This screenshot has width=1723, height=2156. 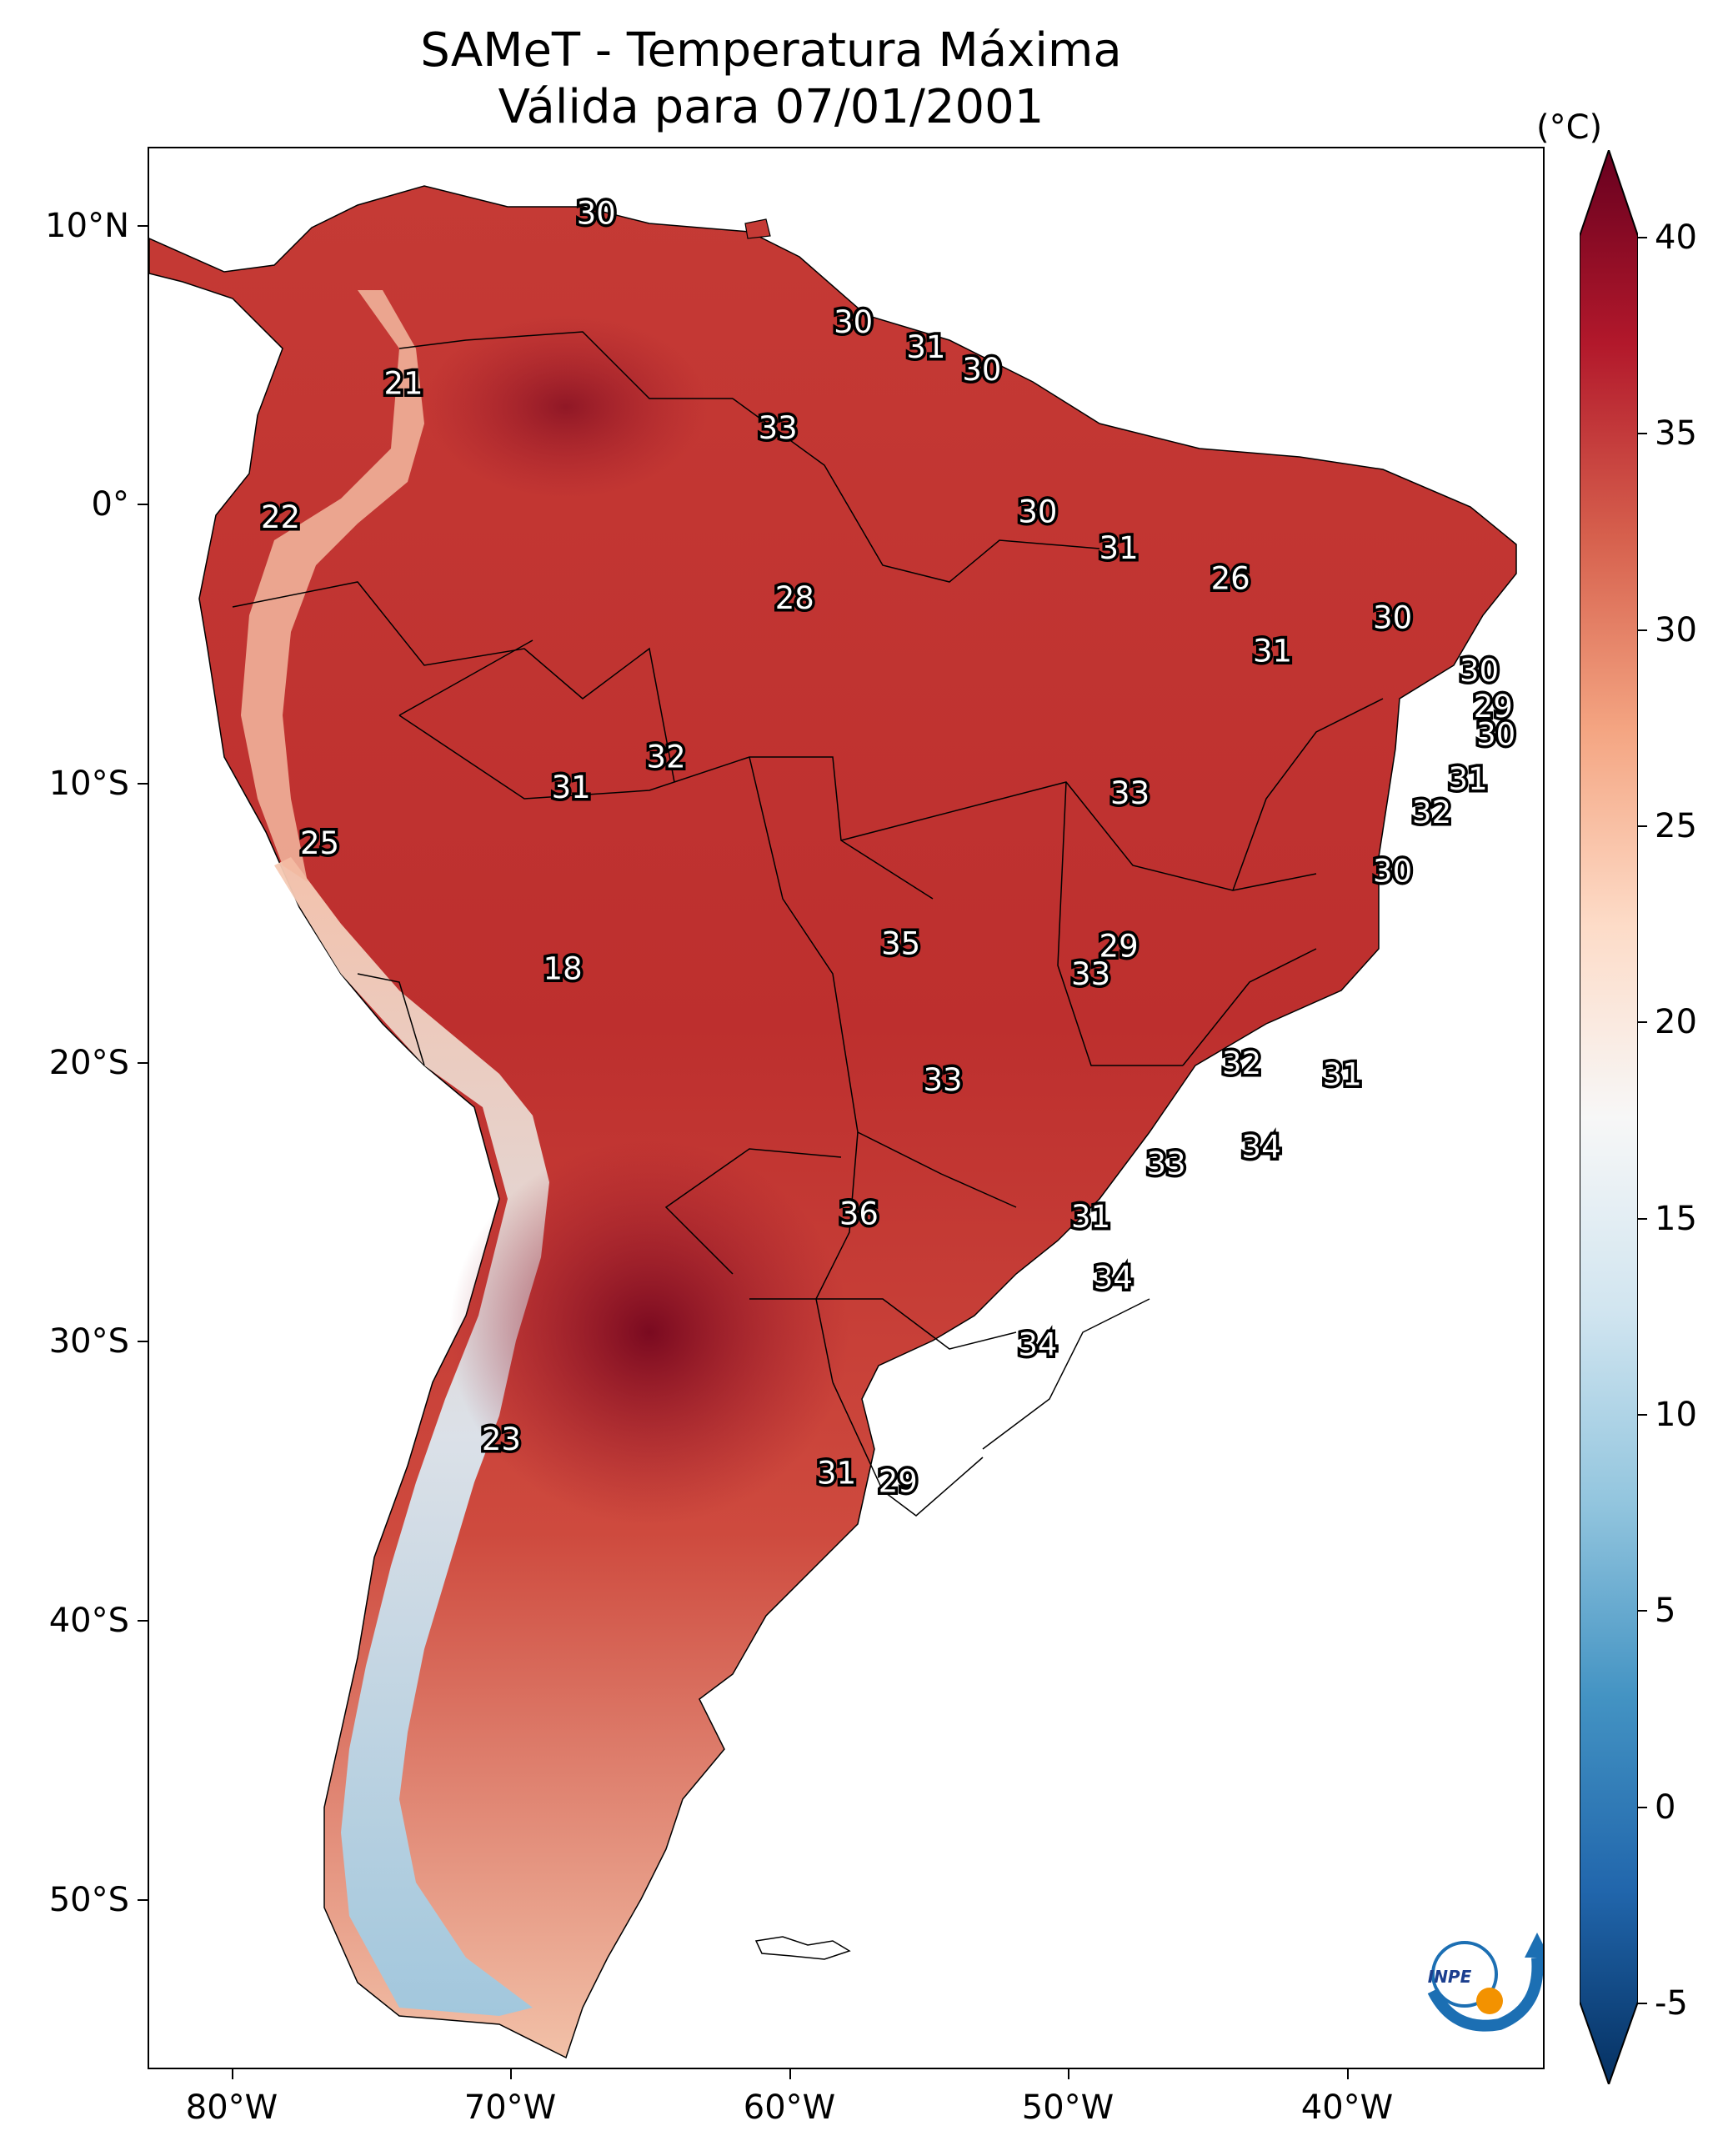 I want to click on colorbar-bar, so click(x=1609, y=1117).